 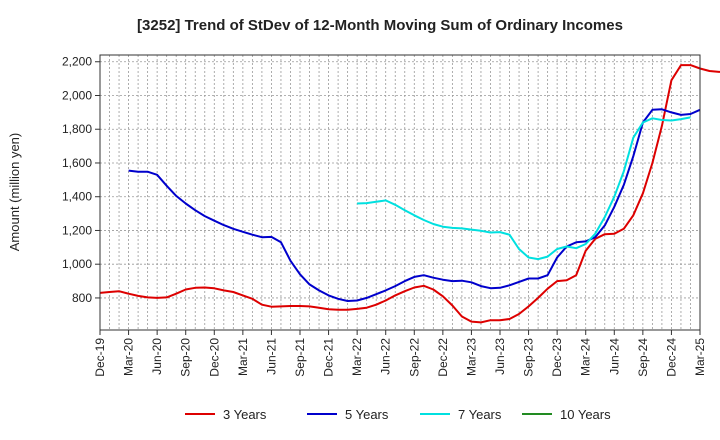 I want to click on x-tick-label: Jun-24, so click(x=614, y=356).